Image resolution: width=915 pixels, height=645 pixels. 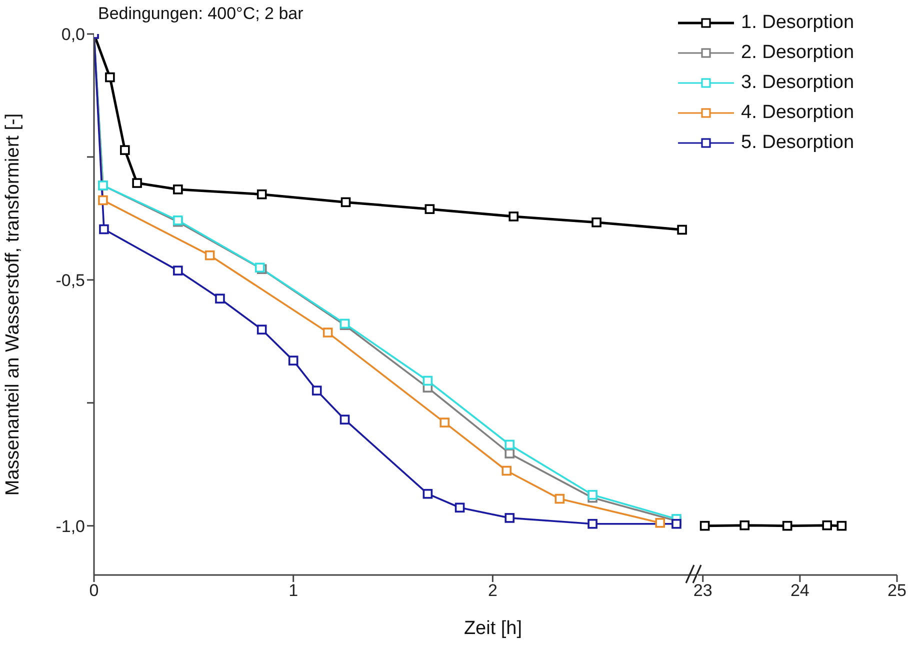 I want to click on legend-label: 3. Desorption, so click(x=797, y=83).